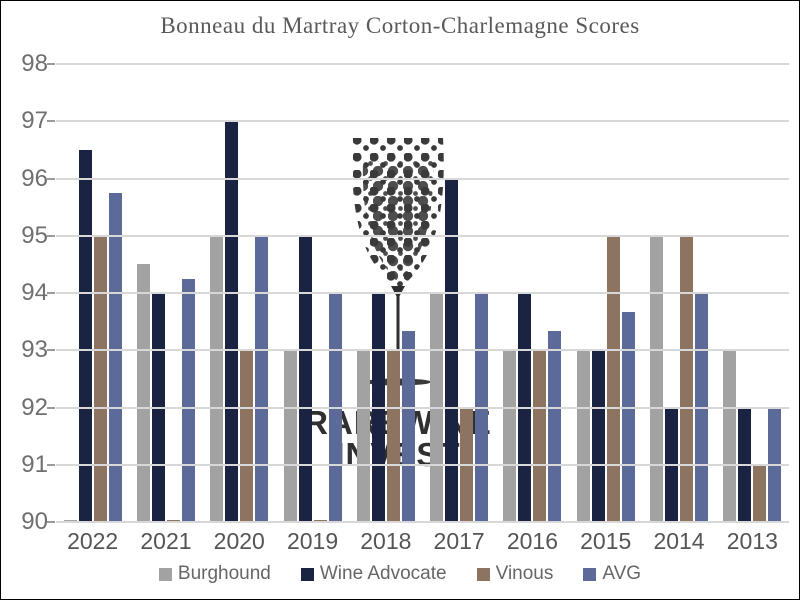  What do you see at coordinates (524, 573) in the screenshot?
I see `legend-label: Vinous` at bounding box center [524, 573].